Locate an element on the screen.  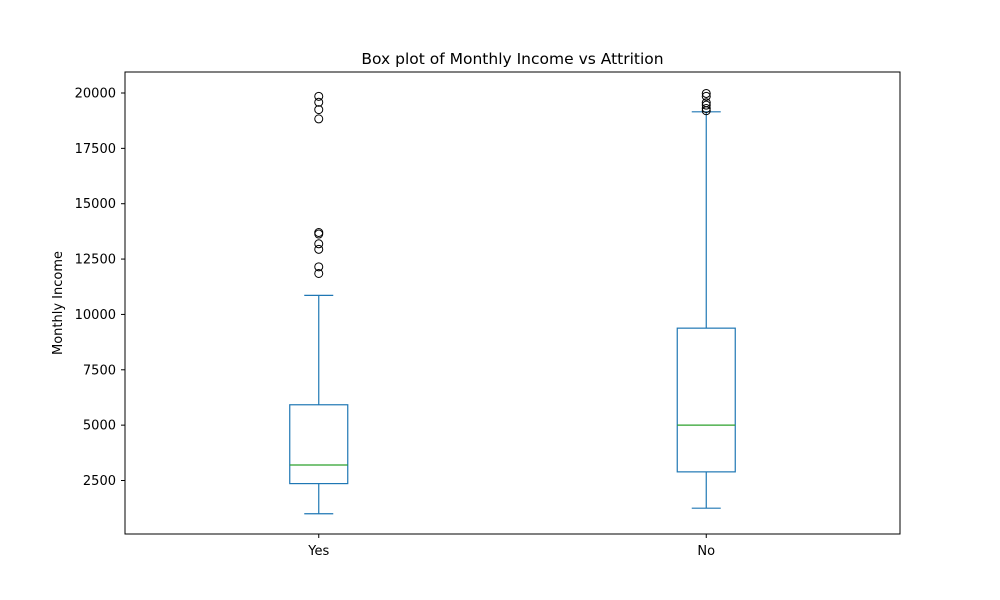
x-tick-label-no: No is located at coordinates (706, 551).